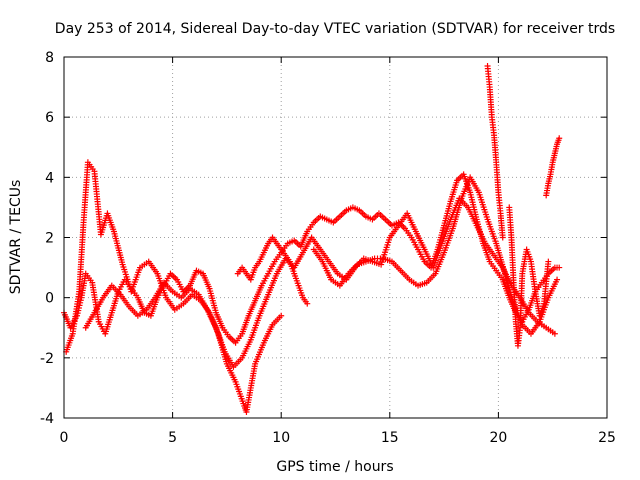  What do you see at coordinates (607, 438) in the screenshot?
I see `x-tick-label: 25` at bounding box center [607, 438].